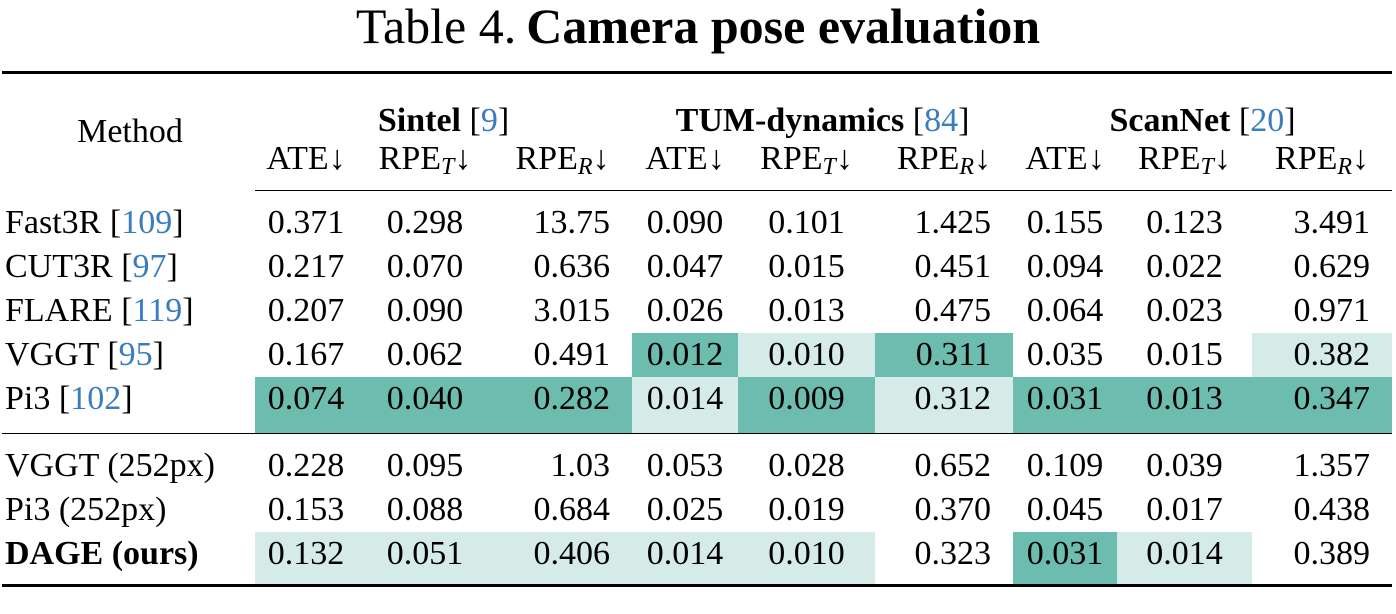  I want to click on method-cell: CUT3R [97], so click(128, 267).